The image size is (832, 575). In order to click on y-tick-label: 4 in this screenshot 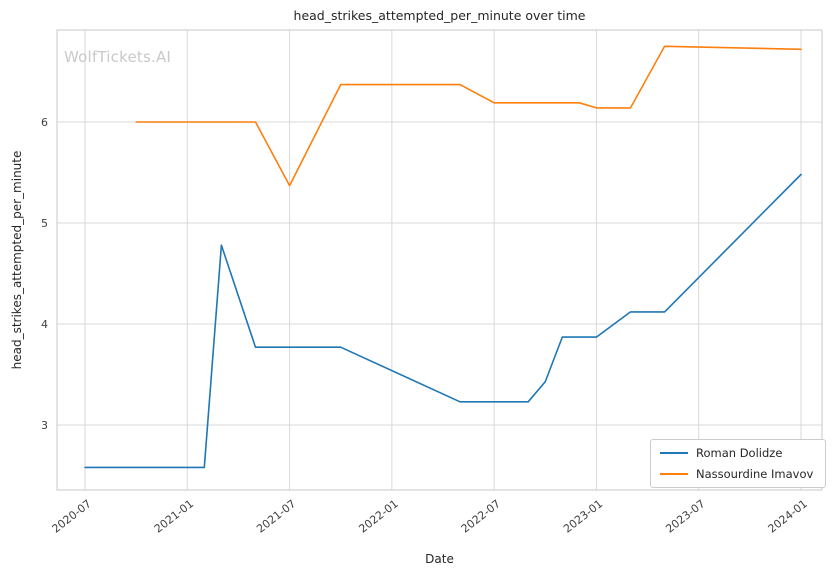, I will do `click(44, 324)`.